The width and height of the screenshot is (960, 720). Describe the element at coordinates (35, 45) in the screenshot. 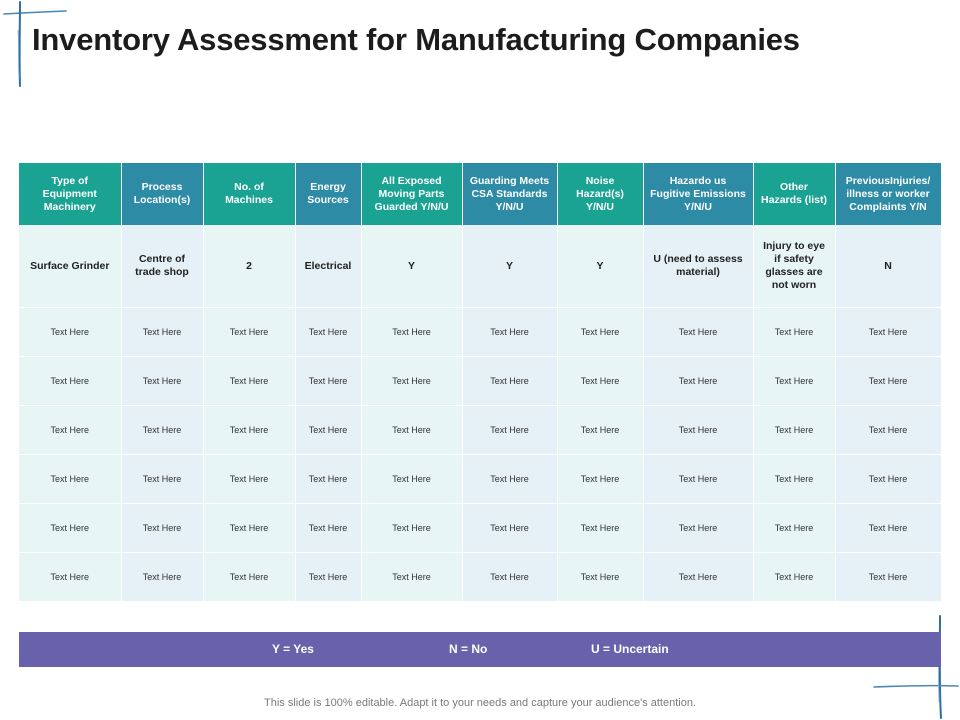

I see `brush-stroke-top-left-icon` at that location.